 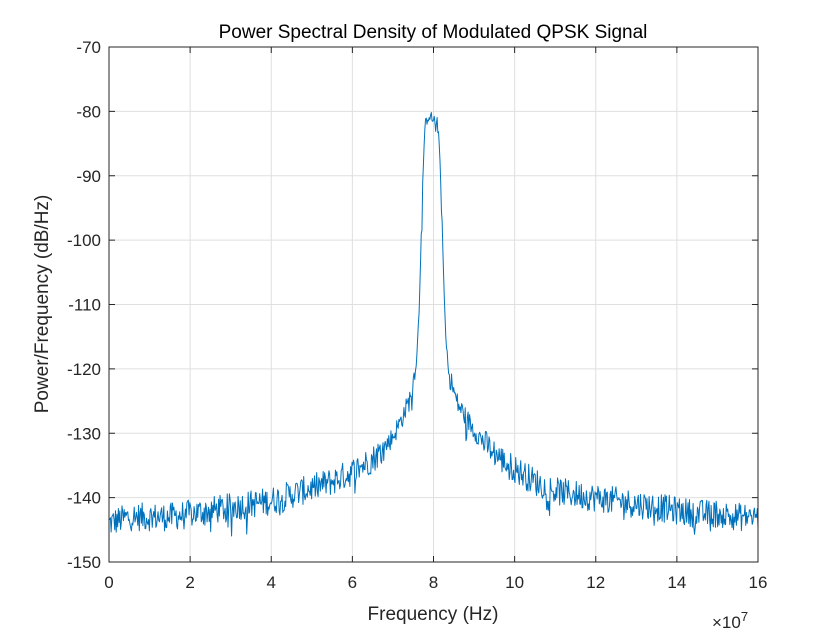 What do you see at coordinates (108, 582) in the screenshot?
I see `x-tick-label: 0` at bounding box center [108, 582].